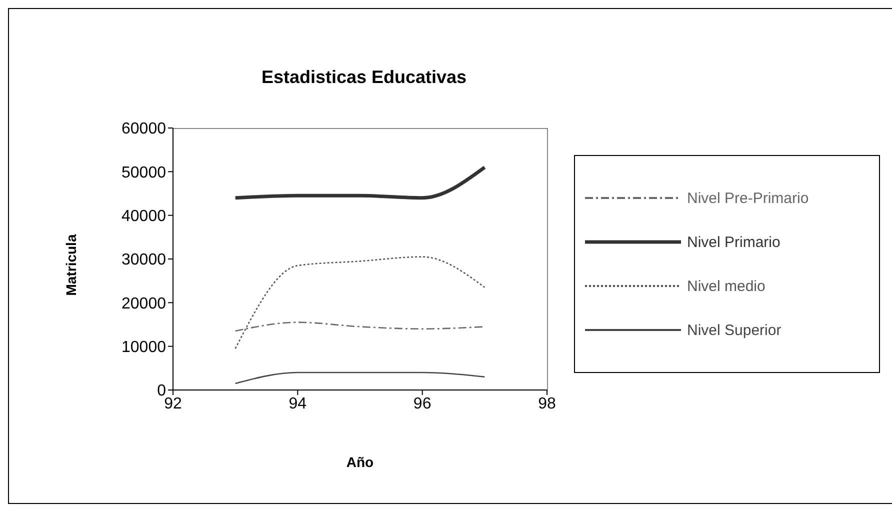 This screenshot has width=892, height=512. What do you see at coordinates (144, 303) in the screenshot?
I see `y-tick-label: 20000` at bounding box center [144, 303].